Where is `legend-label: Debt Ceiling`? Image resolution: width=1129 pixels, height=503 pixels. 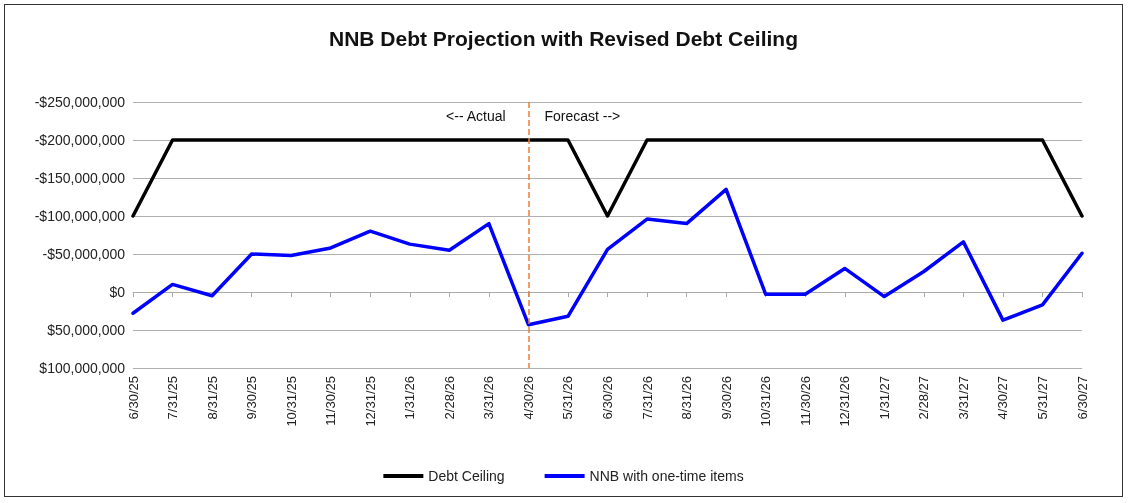
legend-label: Debt Ceiling is located at coordinates (466, 476).